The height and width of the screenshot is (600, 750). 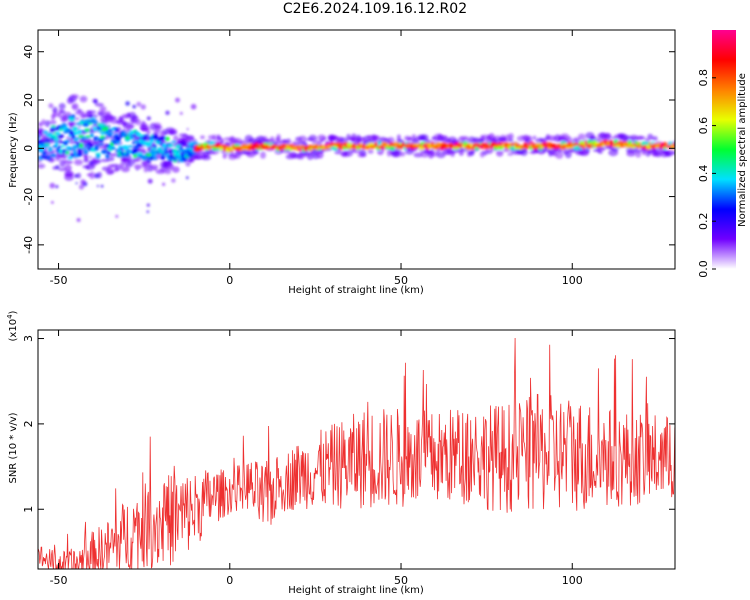 I want to click on spectrogram-y-tick-label: -40, so click(x=28, y=245).